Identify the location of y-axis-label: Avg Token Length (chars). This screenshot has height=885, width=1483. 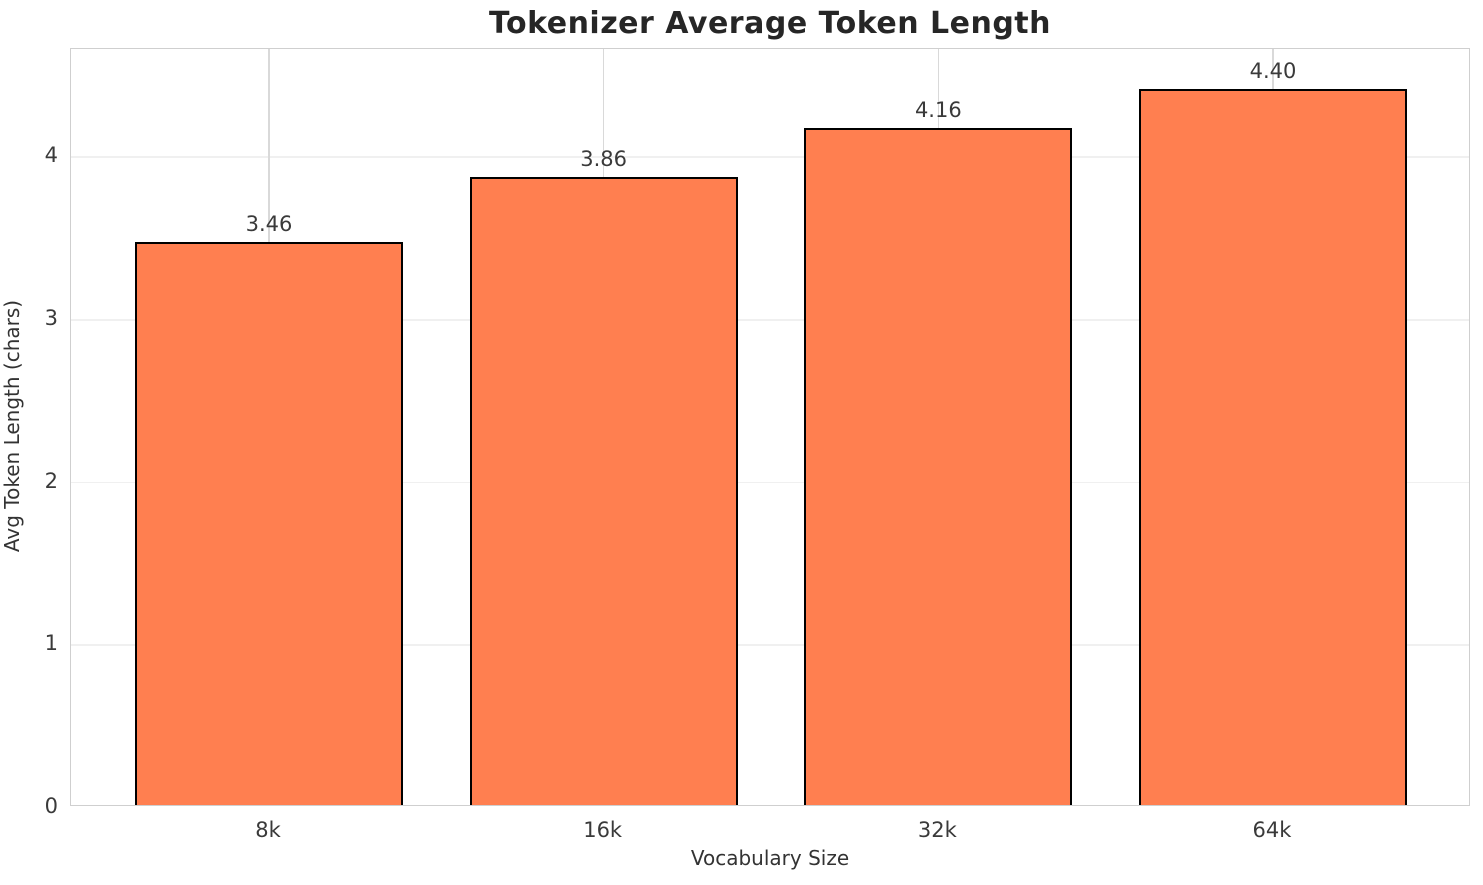
(12, 426).